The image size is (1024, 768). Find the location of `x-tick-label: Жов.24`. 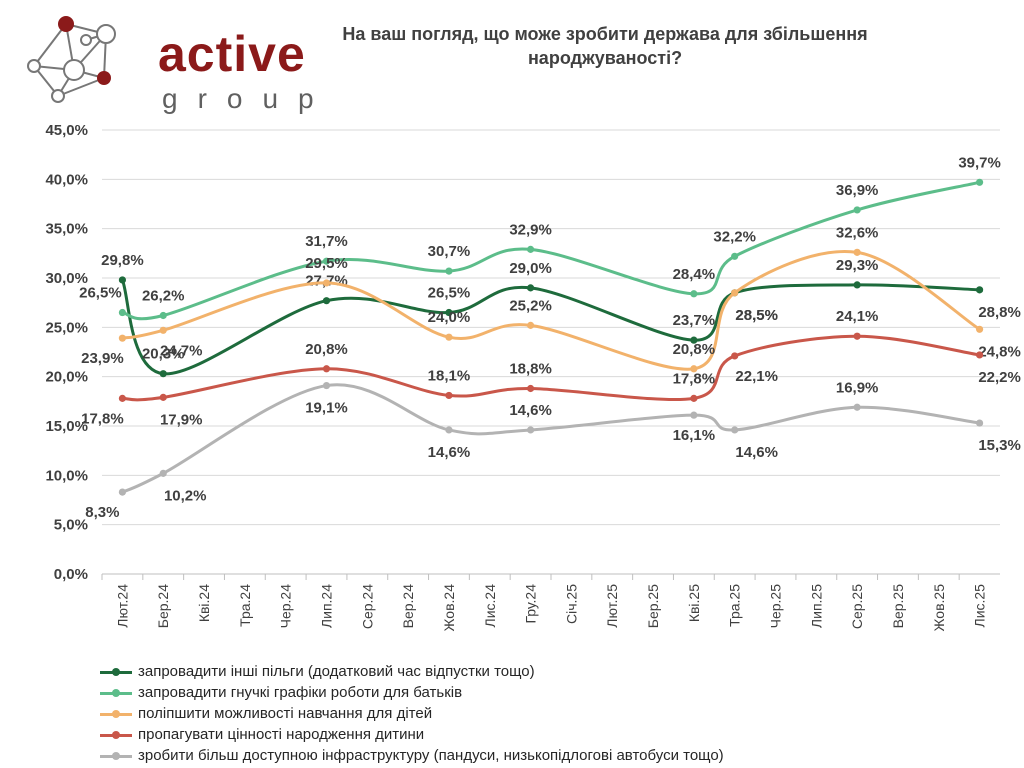

x-tick-label: Жов.24 is located at coordinates (449, 608).